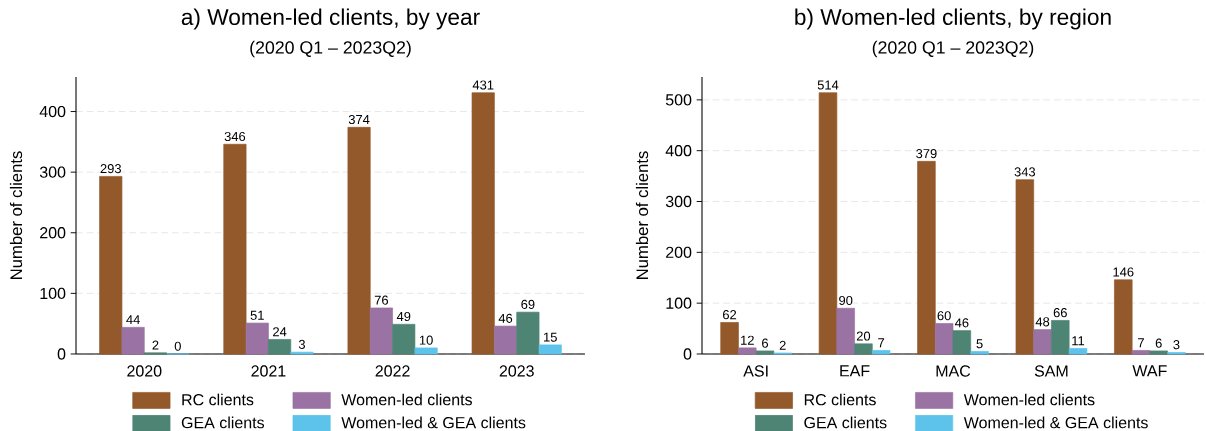 This screenshot has width=1206, height=431. I want to click on data-label: 69, so click(528, 304).